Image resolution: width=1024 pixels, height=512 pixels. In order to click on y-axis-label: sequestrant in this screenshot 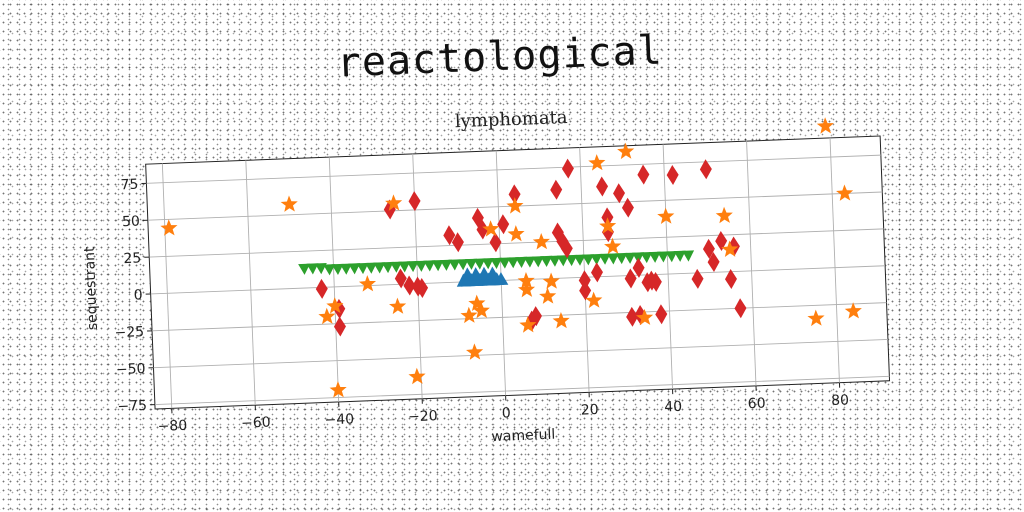, I will do `click(91, 288)`.